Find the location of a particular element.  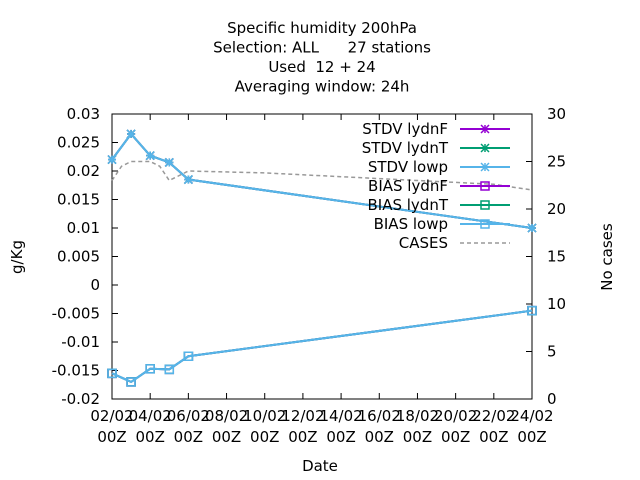

y-tick-label: 0.005 is located at coordinates (78, 257).